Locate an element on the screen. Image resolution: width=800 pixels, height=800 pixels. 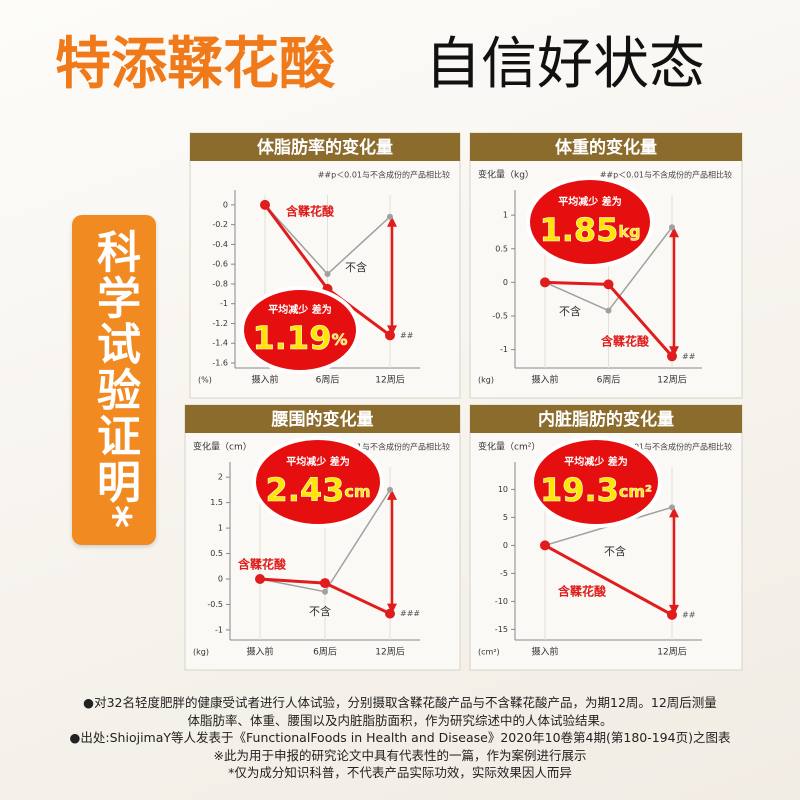
x-tick-label: 6周后 is located at coordinates (325, 652).